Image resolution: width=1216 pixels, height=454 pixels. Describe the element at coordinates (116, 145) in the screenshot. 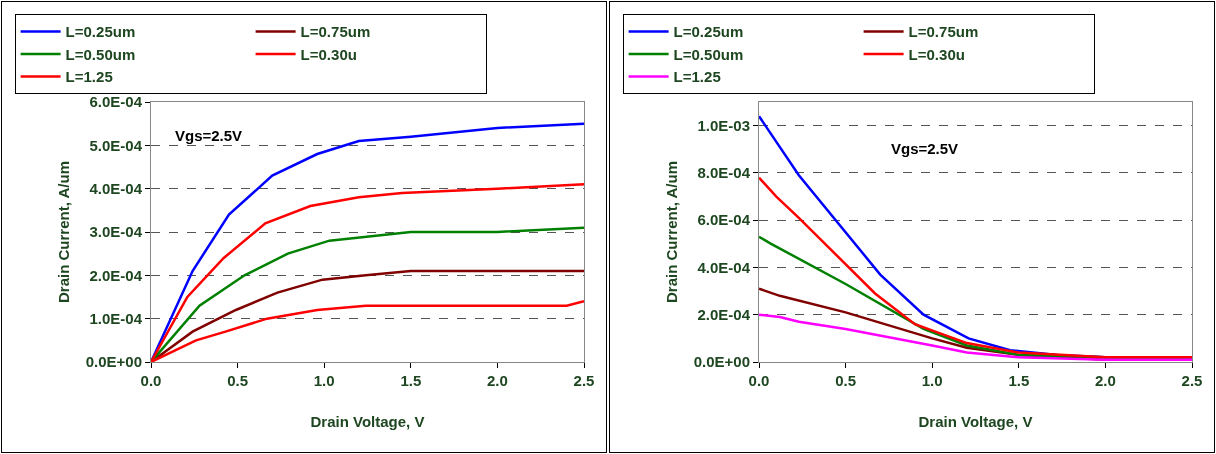

I see `y-tick-label: 5.0E-04` at that location.